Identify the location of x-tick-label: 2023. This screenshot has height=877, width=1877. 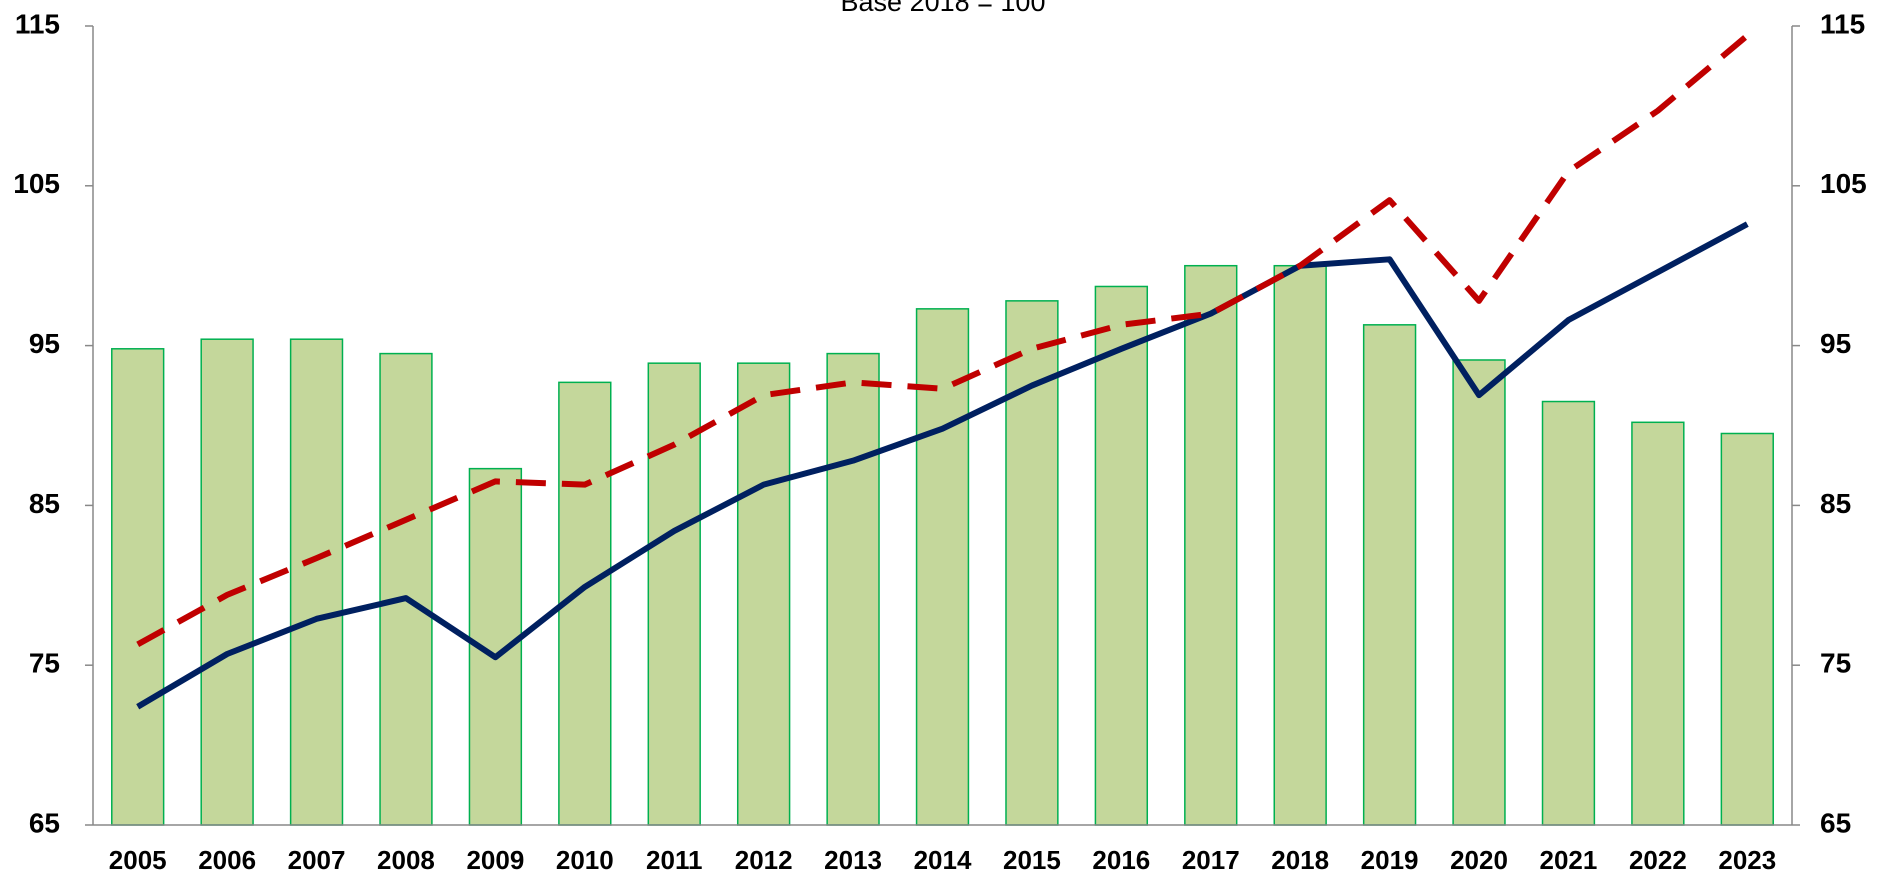
(1747, 860).